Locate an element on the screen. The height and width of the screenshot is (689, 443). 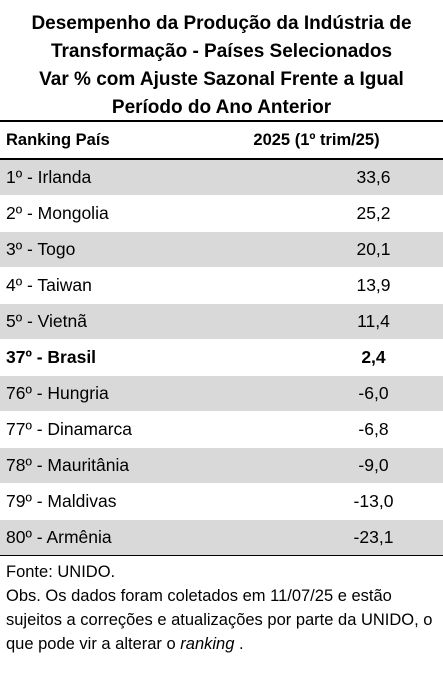
column-header-value: 2025 (1º trim/25) is located at coordinates (316, 140).